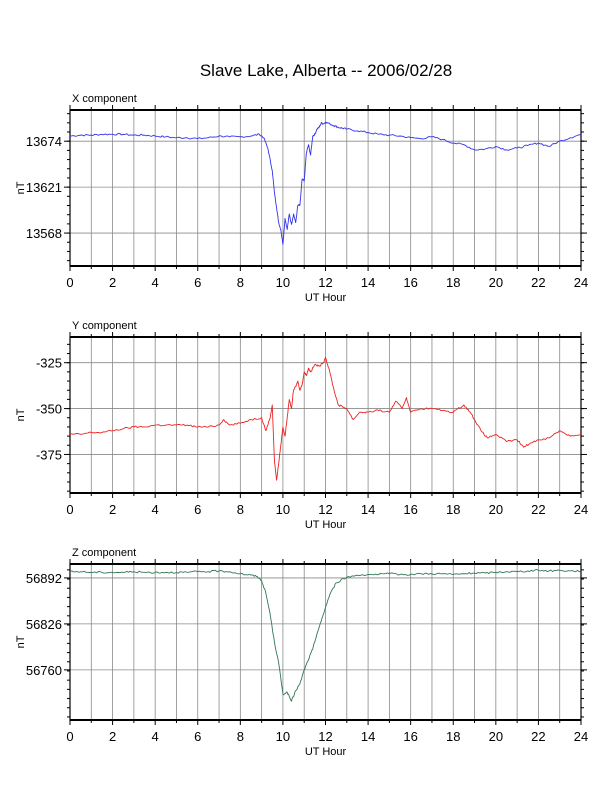 This screenshot has height=792, width=612. I want to click on y-tick-label: 56892, so click(44, 578).